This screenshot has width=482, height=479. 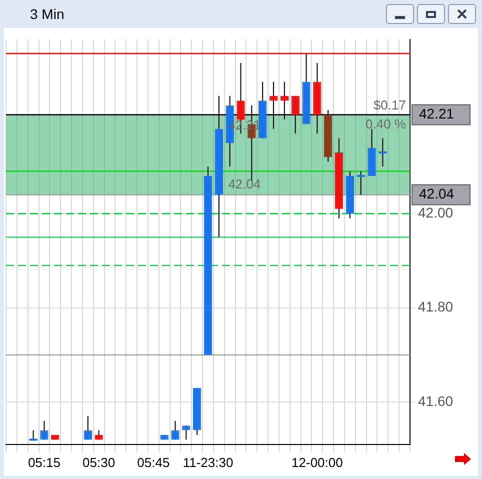 What do you see at coordinates (153, 462) in the screenshot?
I see `x-tick-label: 05:45` at bounding box center [153, 462].